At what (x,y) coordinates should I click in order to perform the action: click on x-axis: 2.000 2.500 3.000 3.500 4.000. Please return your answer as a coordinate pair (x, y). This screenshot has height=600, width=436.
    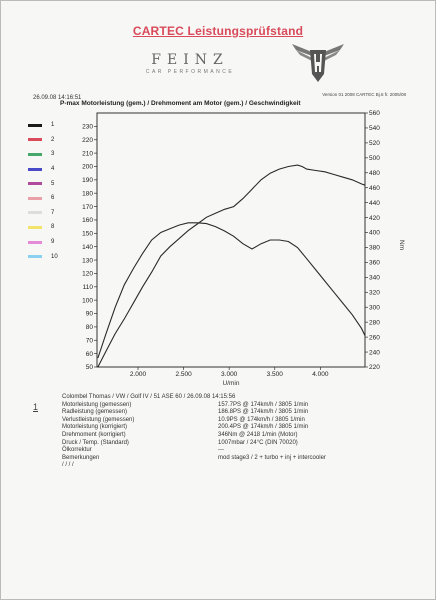
    Looking at the image, I should click on (229, 372).